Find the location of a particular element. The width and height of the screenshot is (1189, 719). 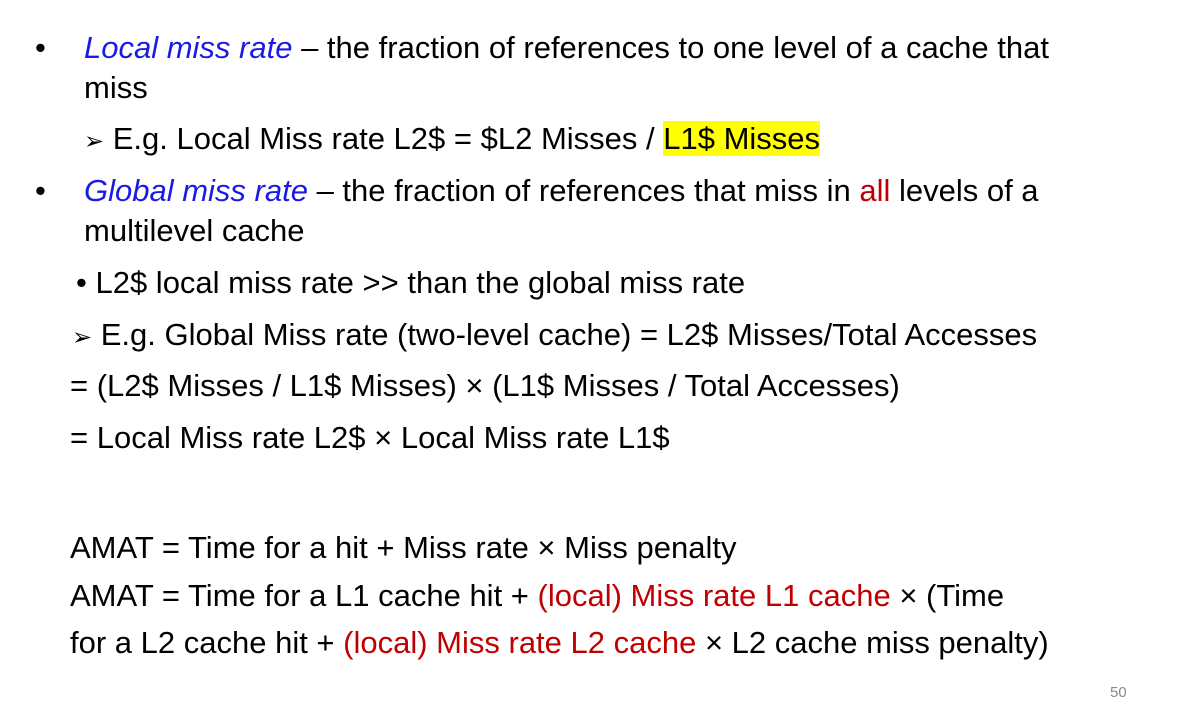

local-miss-rate-line2: miss is located at coordinates (116, 87).